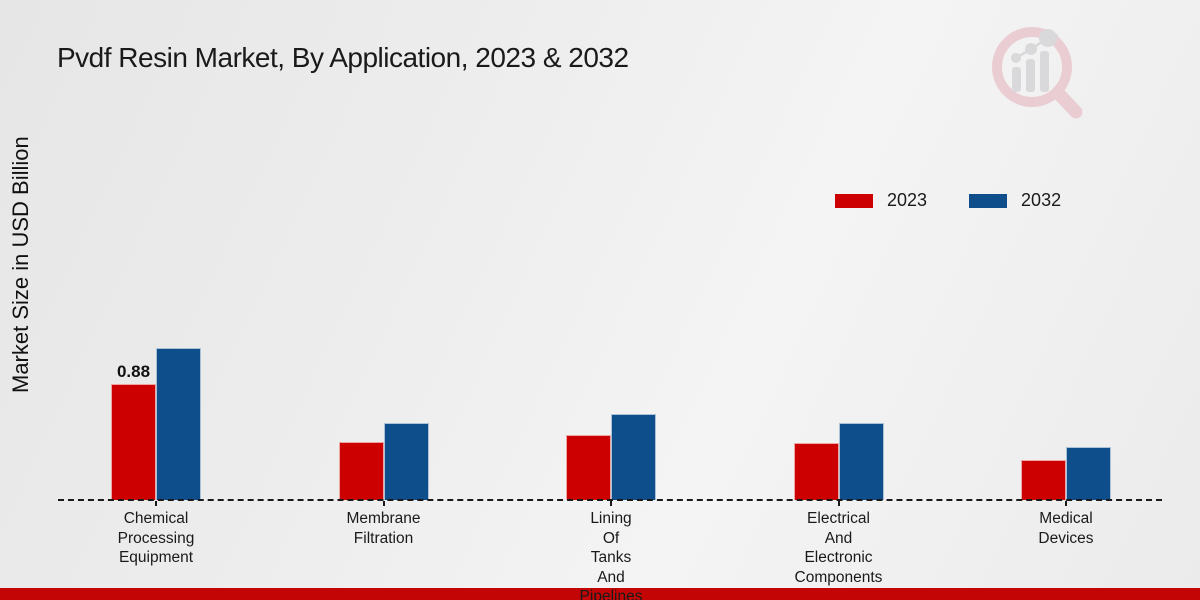 The height and width of the screenshot is (600, 1200). What do you see at coordinates (988, 200) in the screenshot?
I see `legend-swatch-2032` at bounding box center [988, 200].